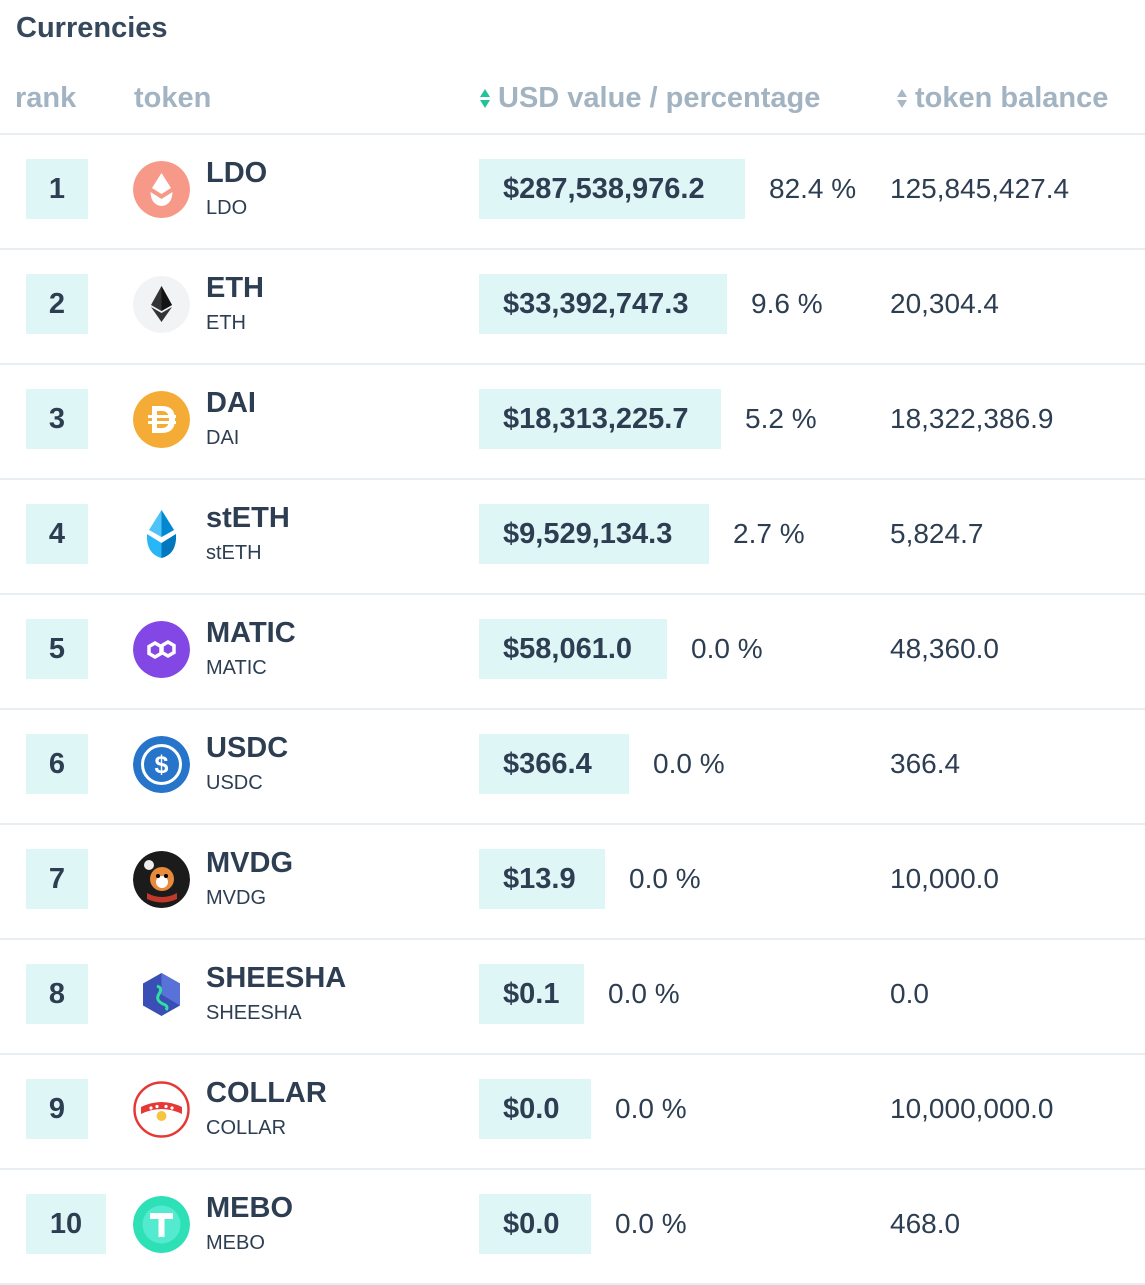 The width and height of the screenshot is (1145, 1285). What do you see at coordinates (223, 438) in the screenshot?
I see `token-symbol: DAI` at bounding box center [223, 438].